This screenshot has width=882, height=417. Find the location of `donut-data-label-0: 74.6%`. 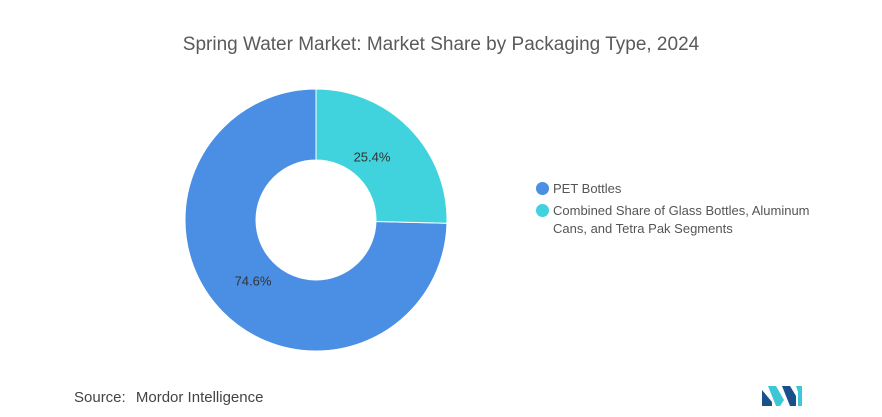

donut-data-label-0: 74.6% is located at coordinates (253, 280).